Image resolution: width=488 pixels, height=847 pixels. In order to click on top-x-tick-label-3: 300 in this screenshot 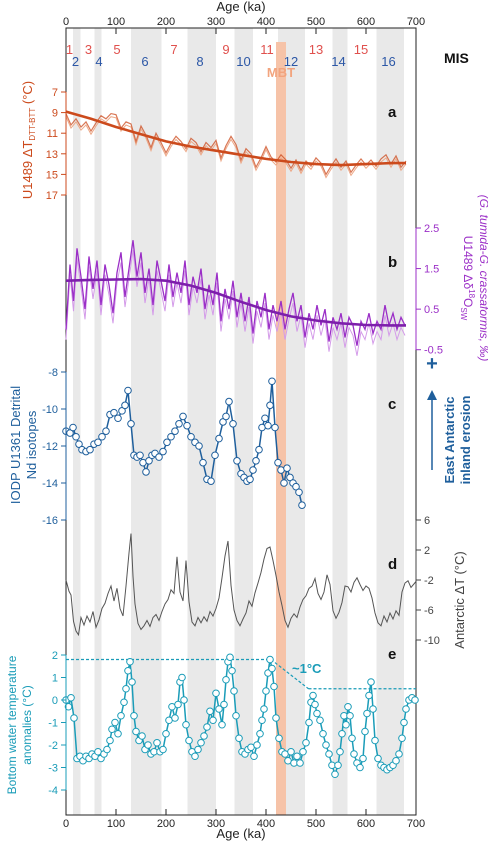, I will do `click(216, 22)`.